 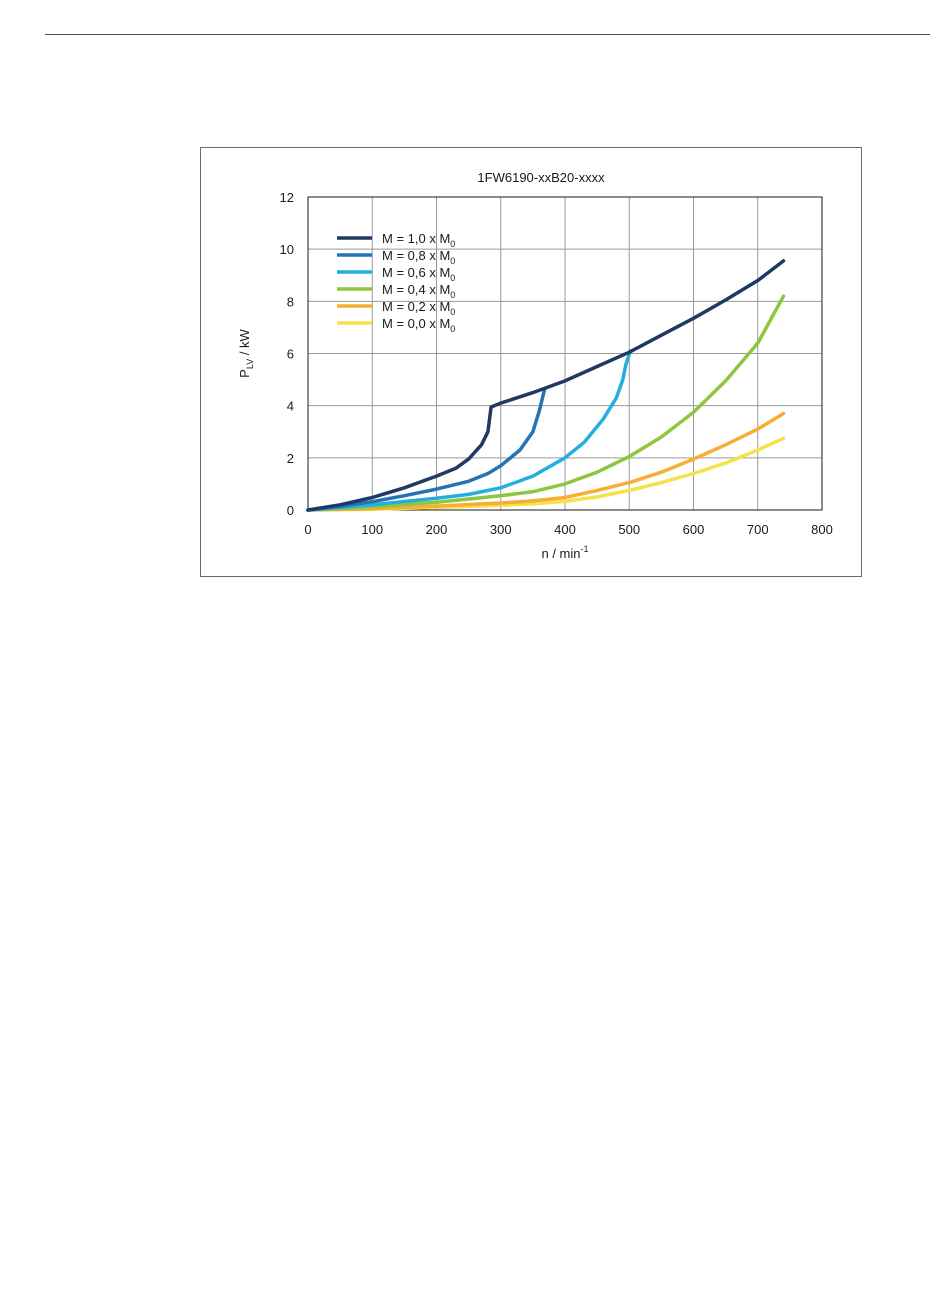 I want to click on y-tick-label: 12, so click(x=287, y=197).